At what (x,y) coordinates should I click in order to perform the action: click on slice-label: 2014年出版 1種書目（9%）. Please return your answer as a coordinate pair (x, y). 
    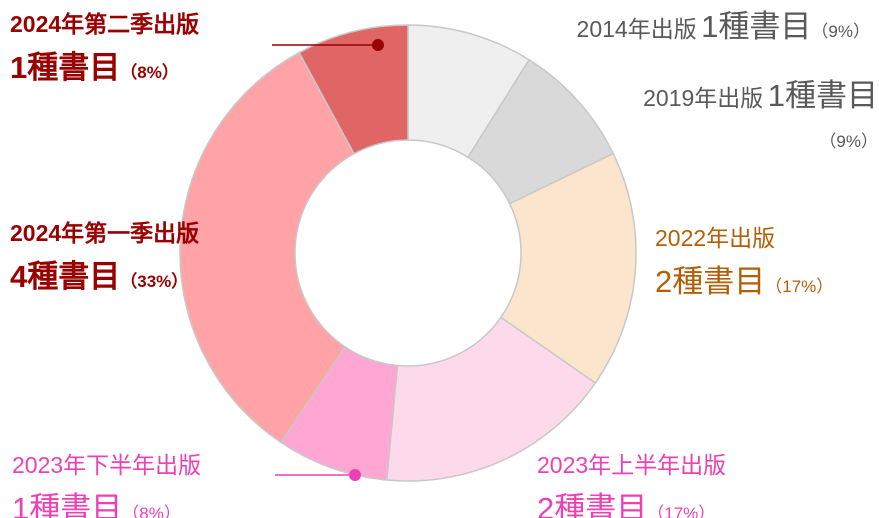
    Looking at the image, I should click on (723, 30).